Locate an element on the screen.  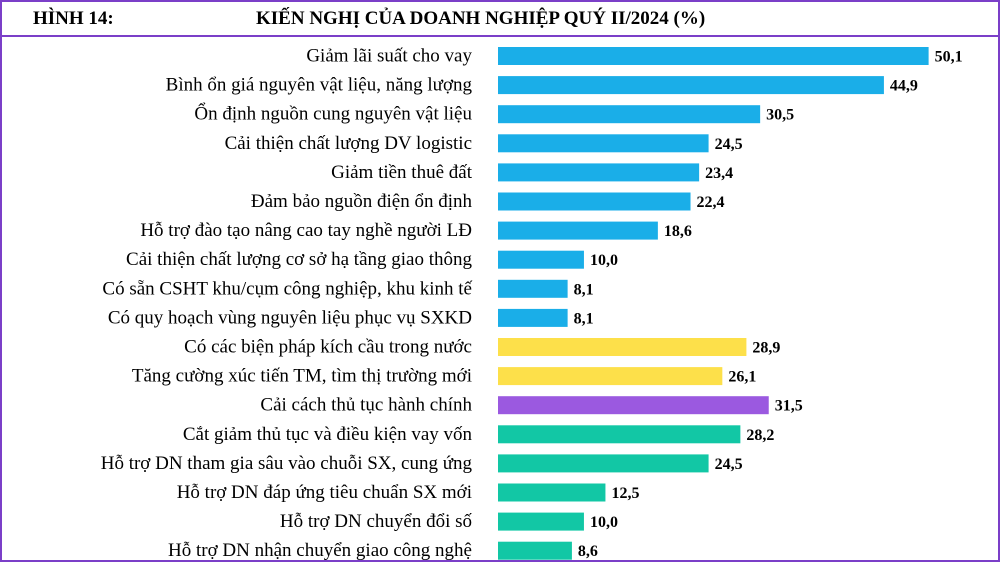
value-label: 22,4 is located at coordinates (711, 202).